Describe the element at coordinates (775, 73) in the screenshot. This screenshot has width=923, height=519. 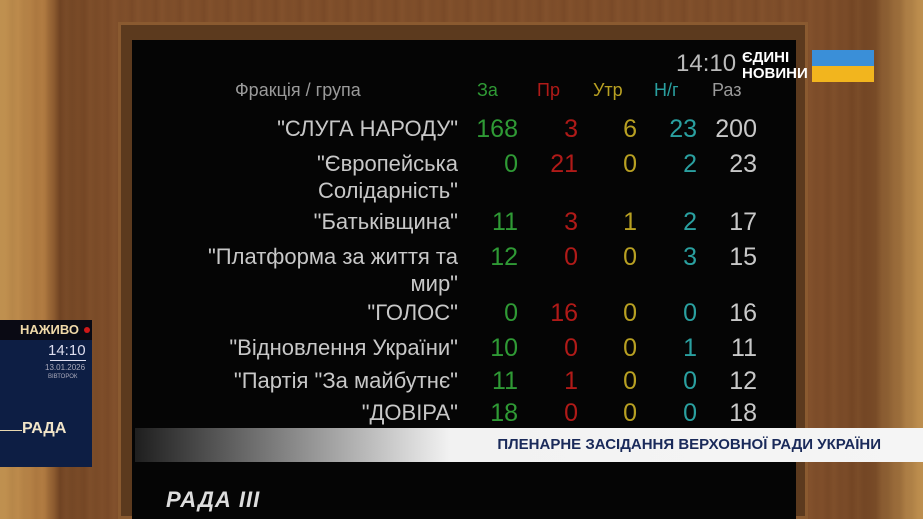
I see `channel-logo-line2: НОВИНИ` at that location.